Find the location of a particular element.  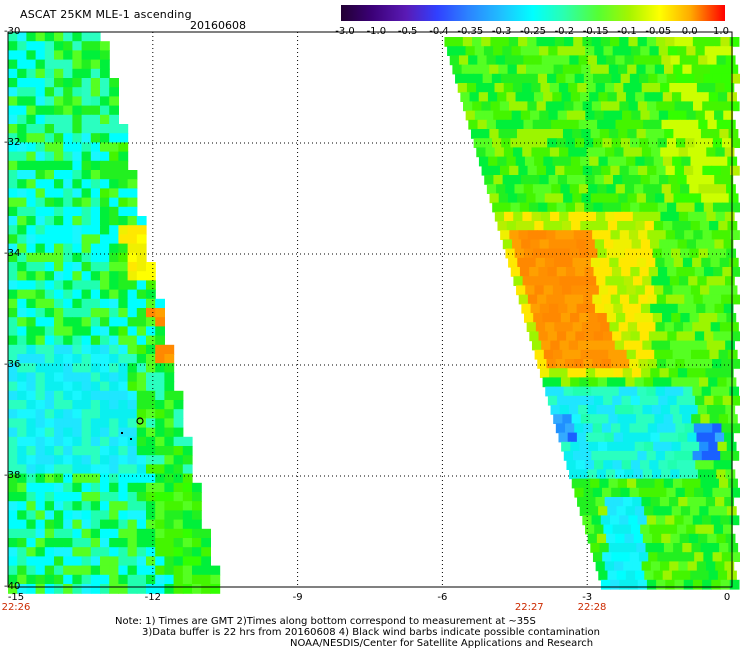

latitude-tick-label: -36 is located at coordinates (12, 364).